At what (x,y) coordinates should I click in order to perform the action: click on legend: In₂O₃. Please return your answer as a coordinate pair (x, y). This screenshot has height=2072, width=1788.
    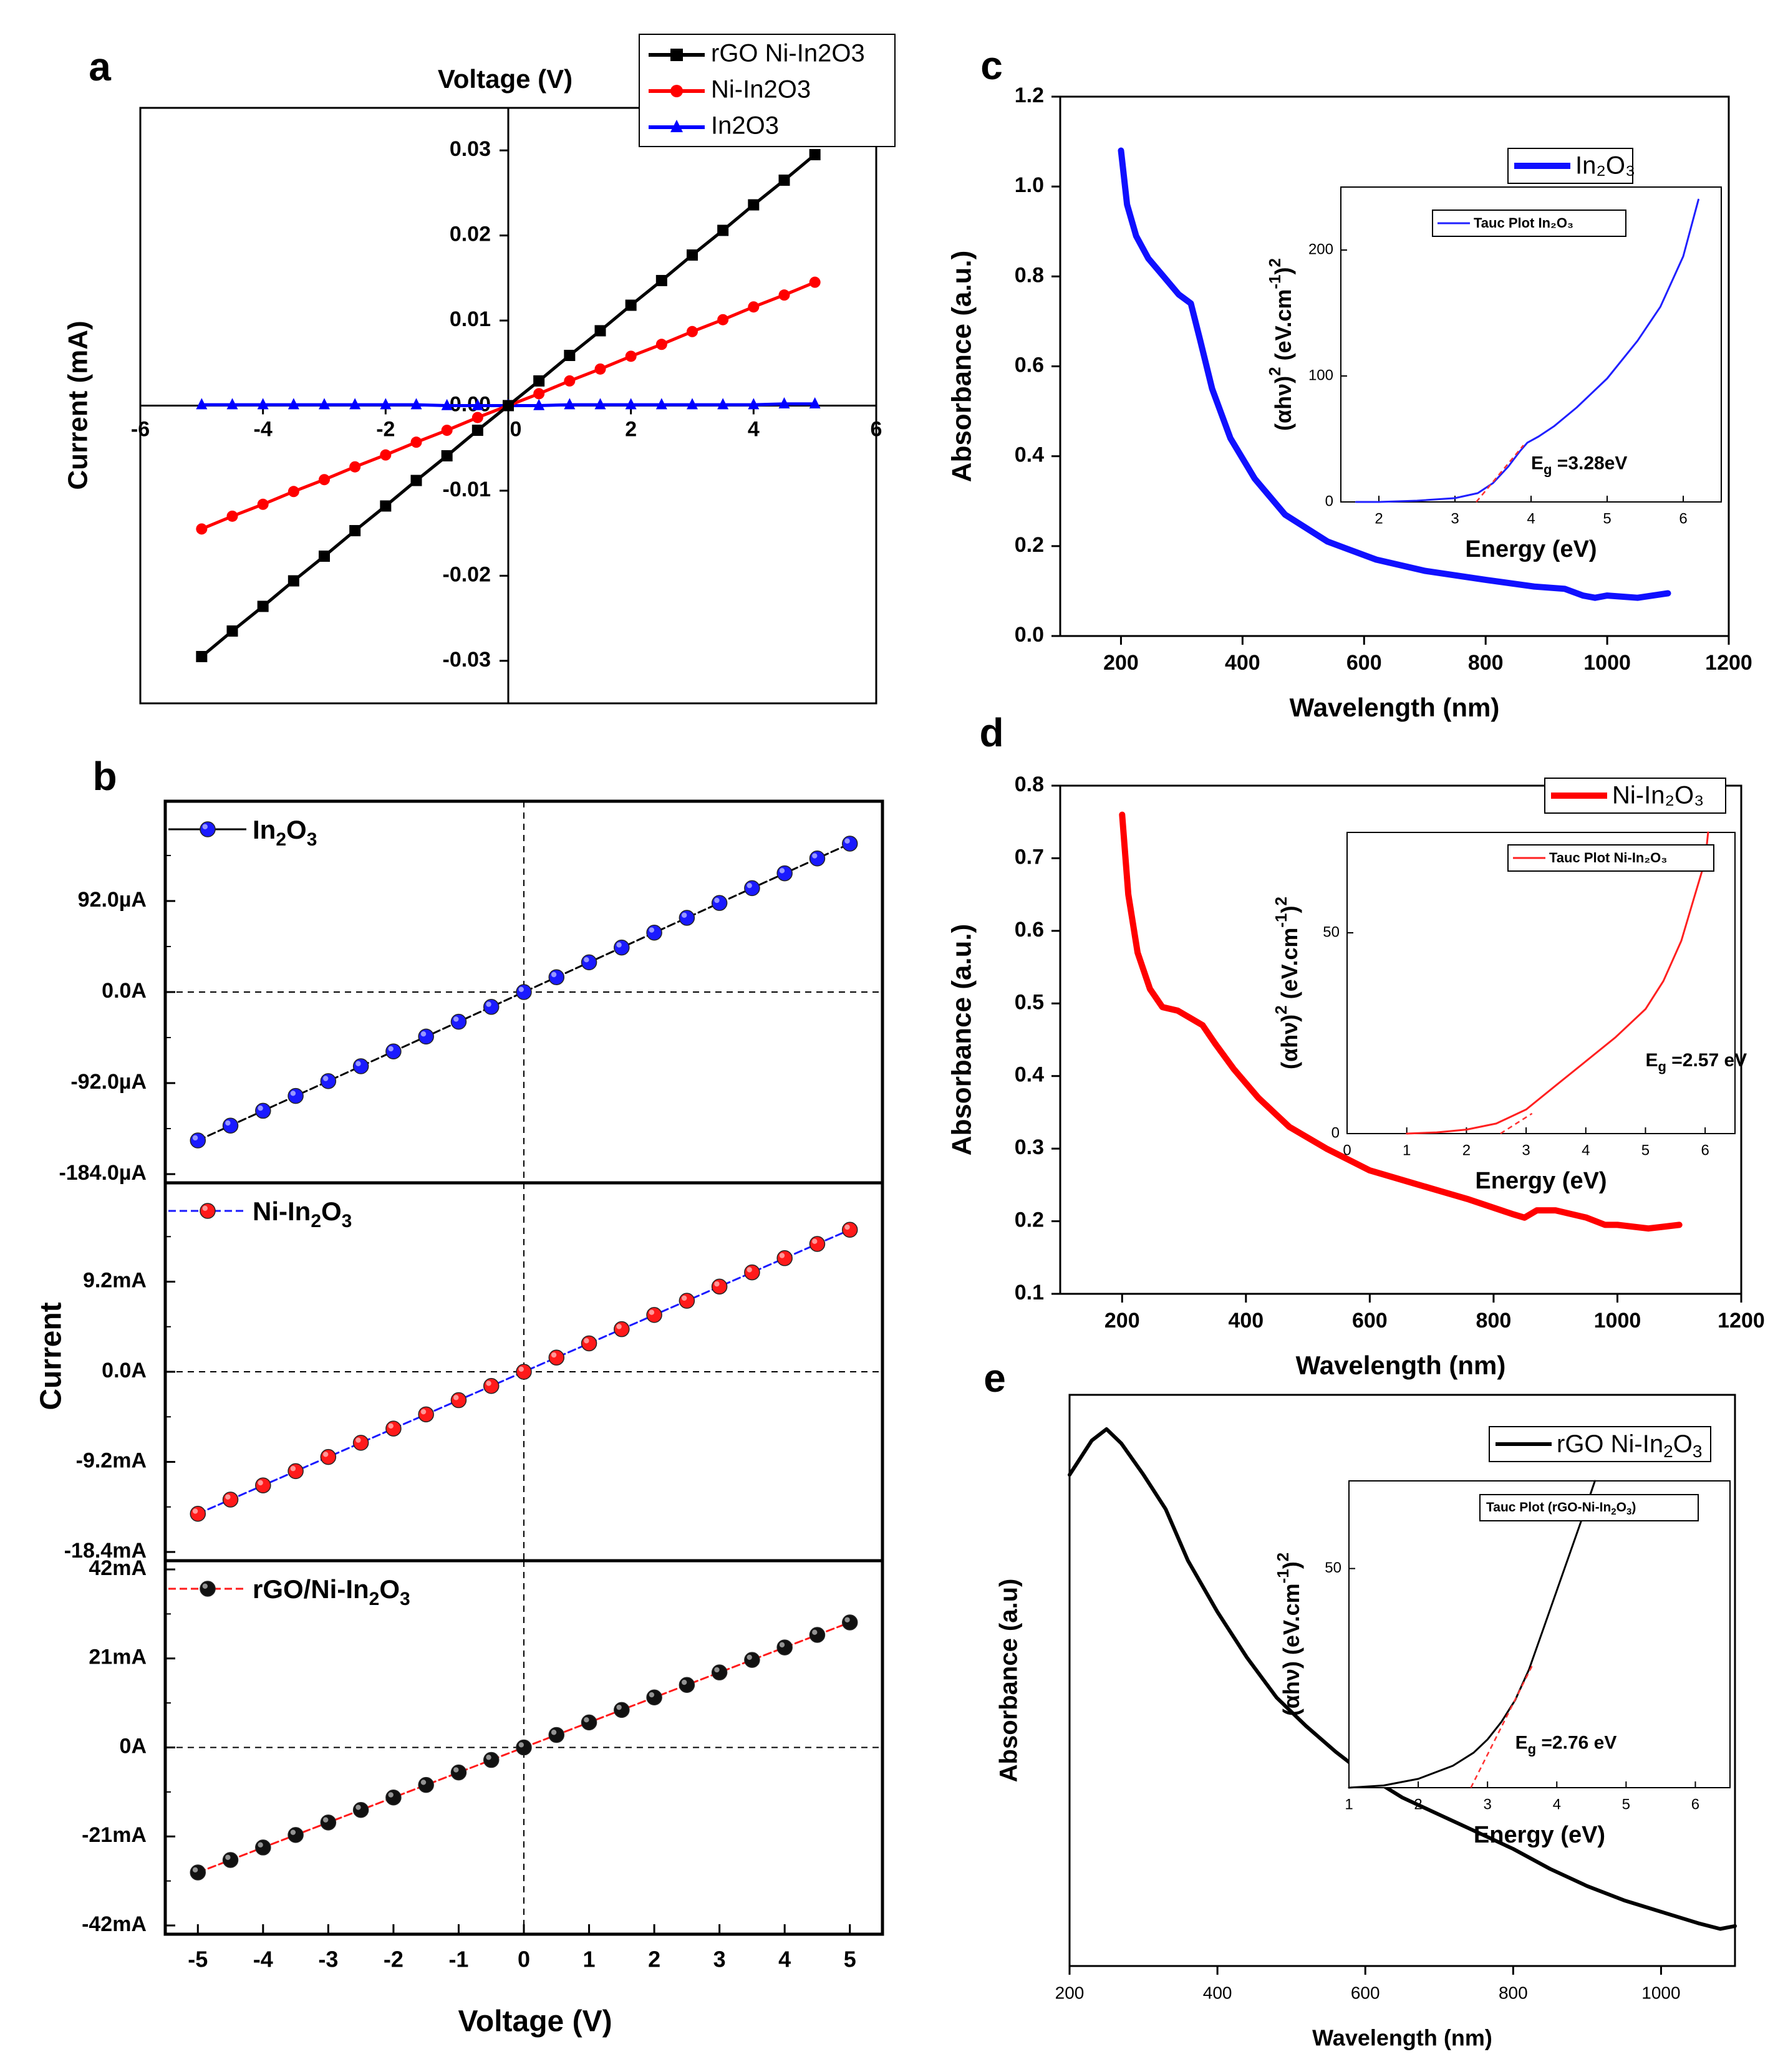
    Looking at the image, I should click on (1571, 166).